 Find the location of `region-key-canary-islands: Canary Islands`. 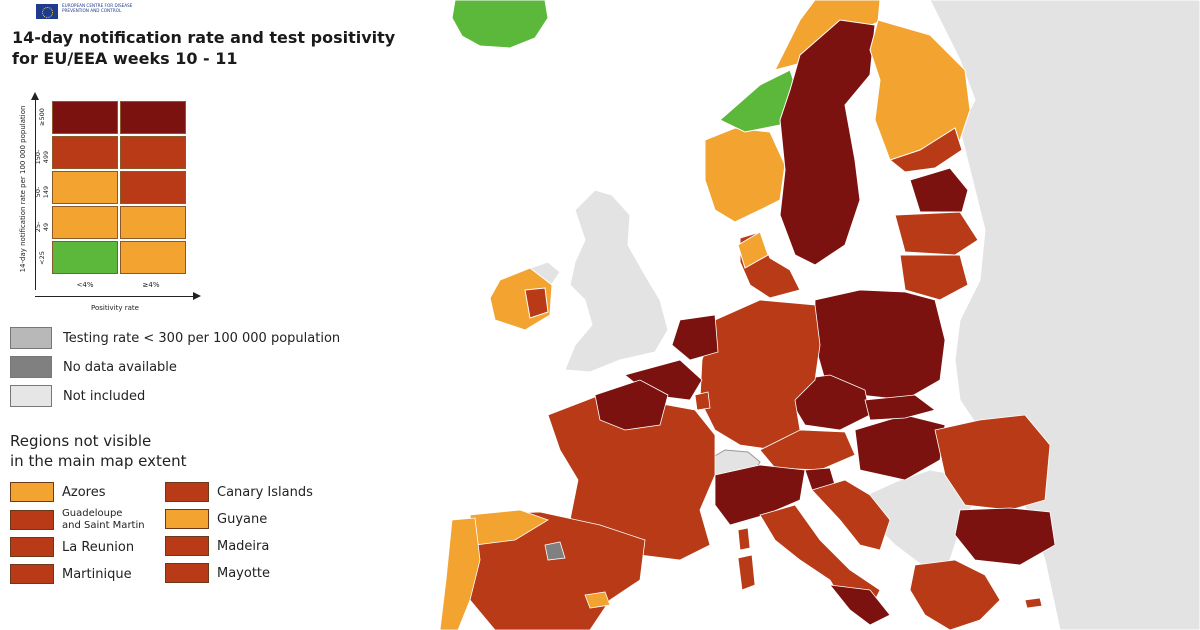

region-key-canary-islands: Canary Islands is located at coordinates (239, 492).